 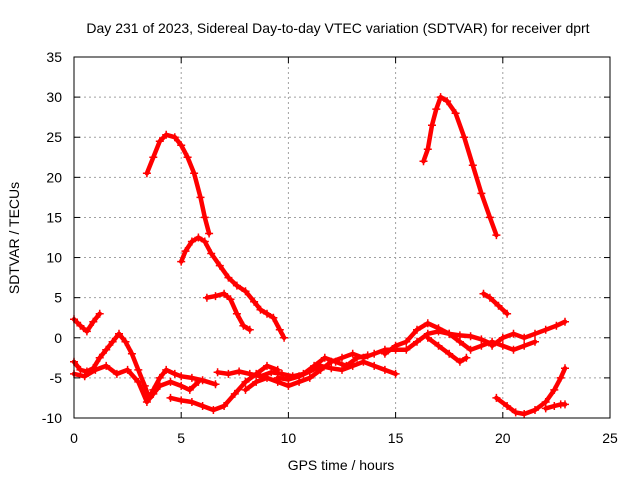 What do you see at coordinates (52, 418) in the screenshot?
I see `y-tick-label: -10` at bounding box center [52, 418].